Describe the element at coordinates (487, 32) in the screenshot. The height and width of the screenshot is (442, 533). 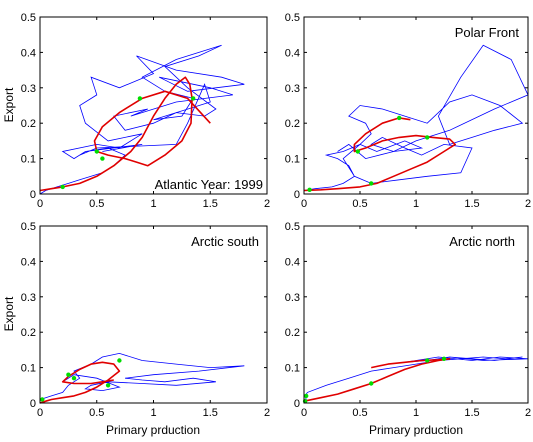
I see `panel-annotation: Polar Front` at that location.